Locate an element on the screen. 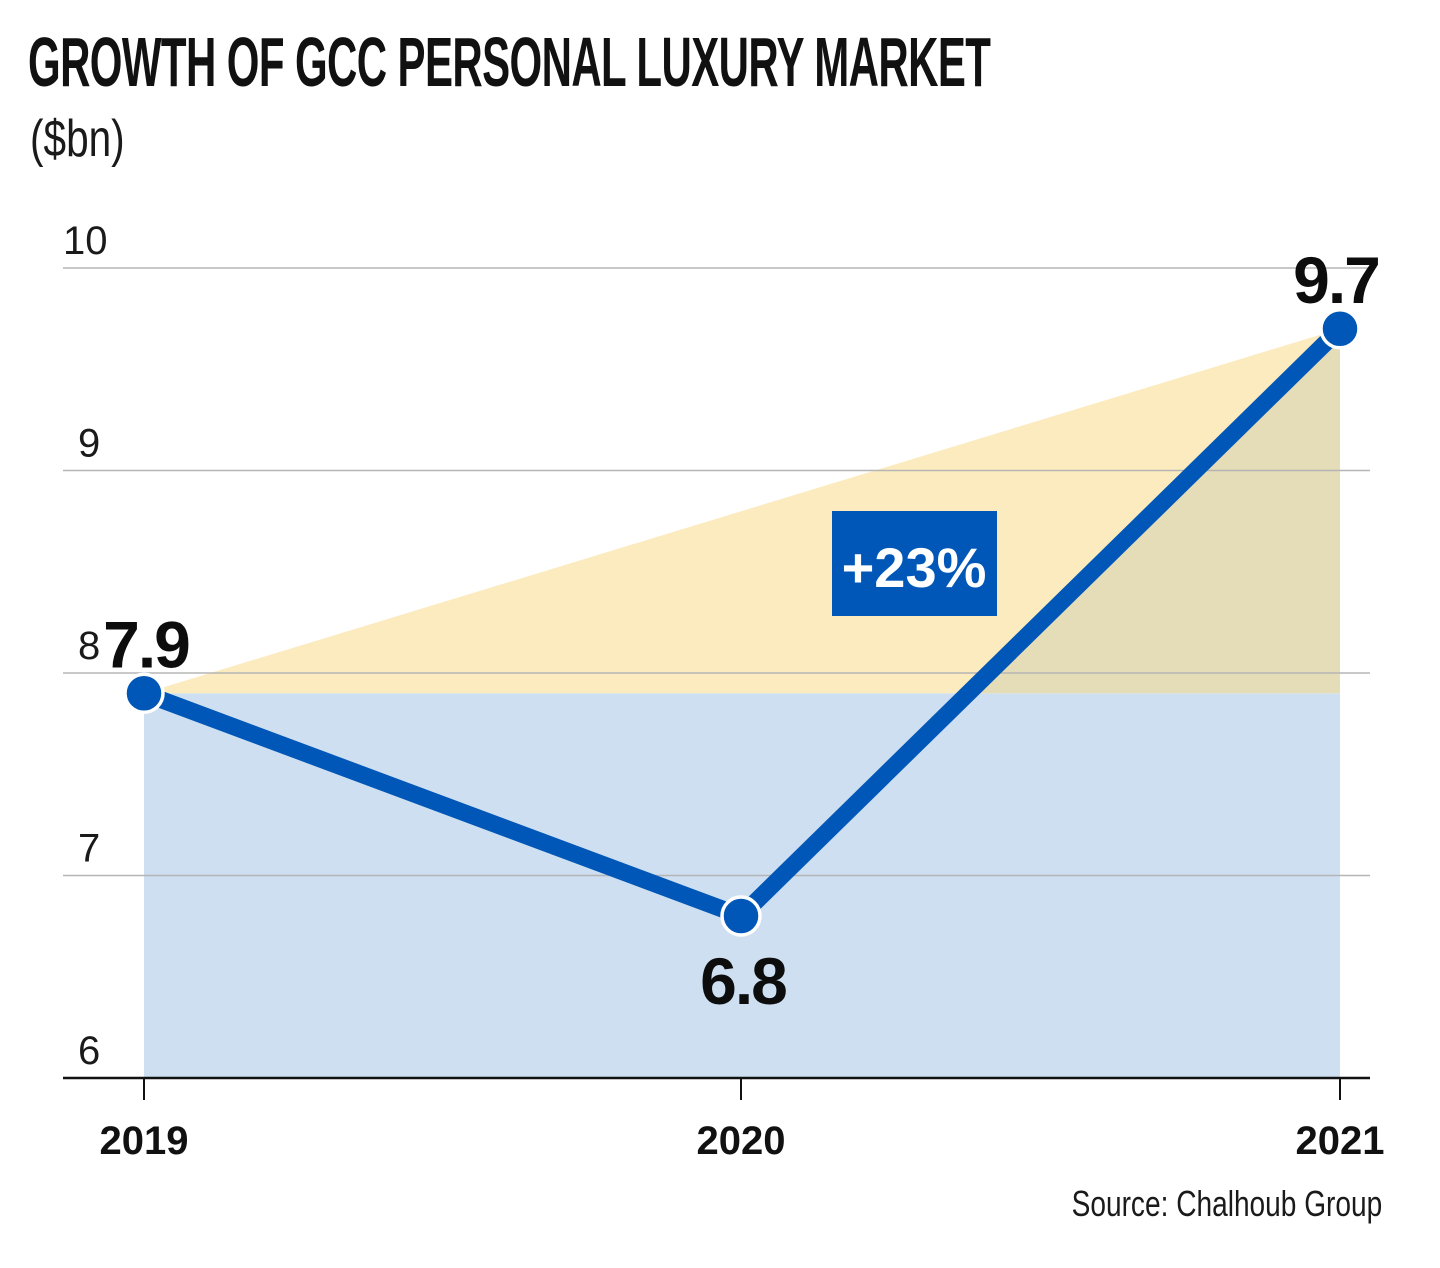 Image resolution: width=1440 pixels, height=1268 pixels. y-tick-label: 9 is located at coordinates (89, 444).